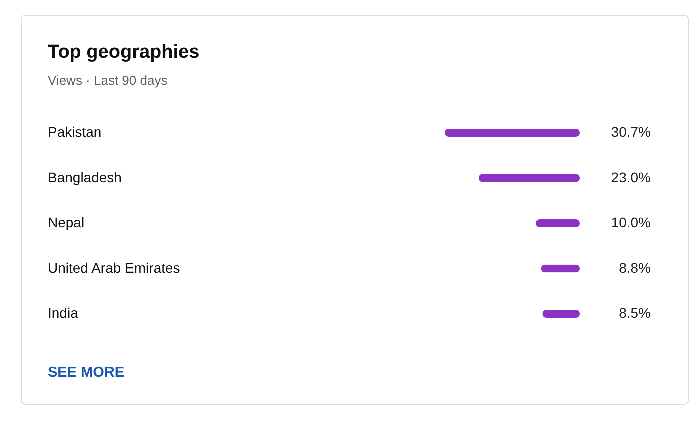 This screenshot has height=429, width=690. Describe the element at coordinates (124, 52) in the screenshot. I see `text: Top geographies` at that location.